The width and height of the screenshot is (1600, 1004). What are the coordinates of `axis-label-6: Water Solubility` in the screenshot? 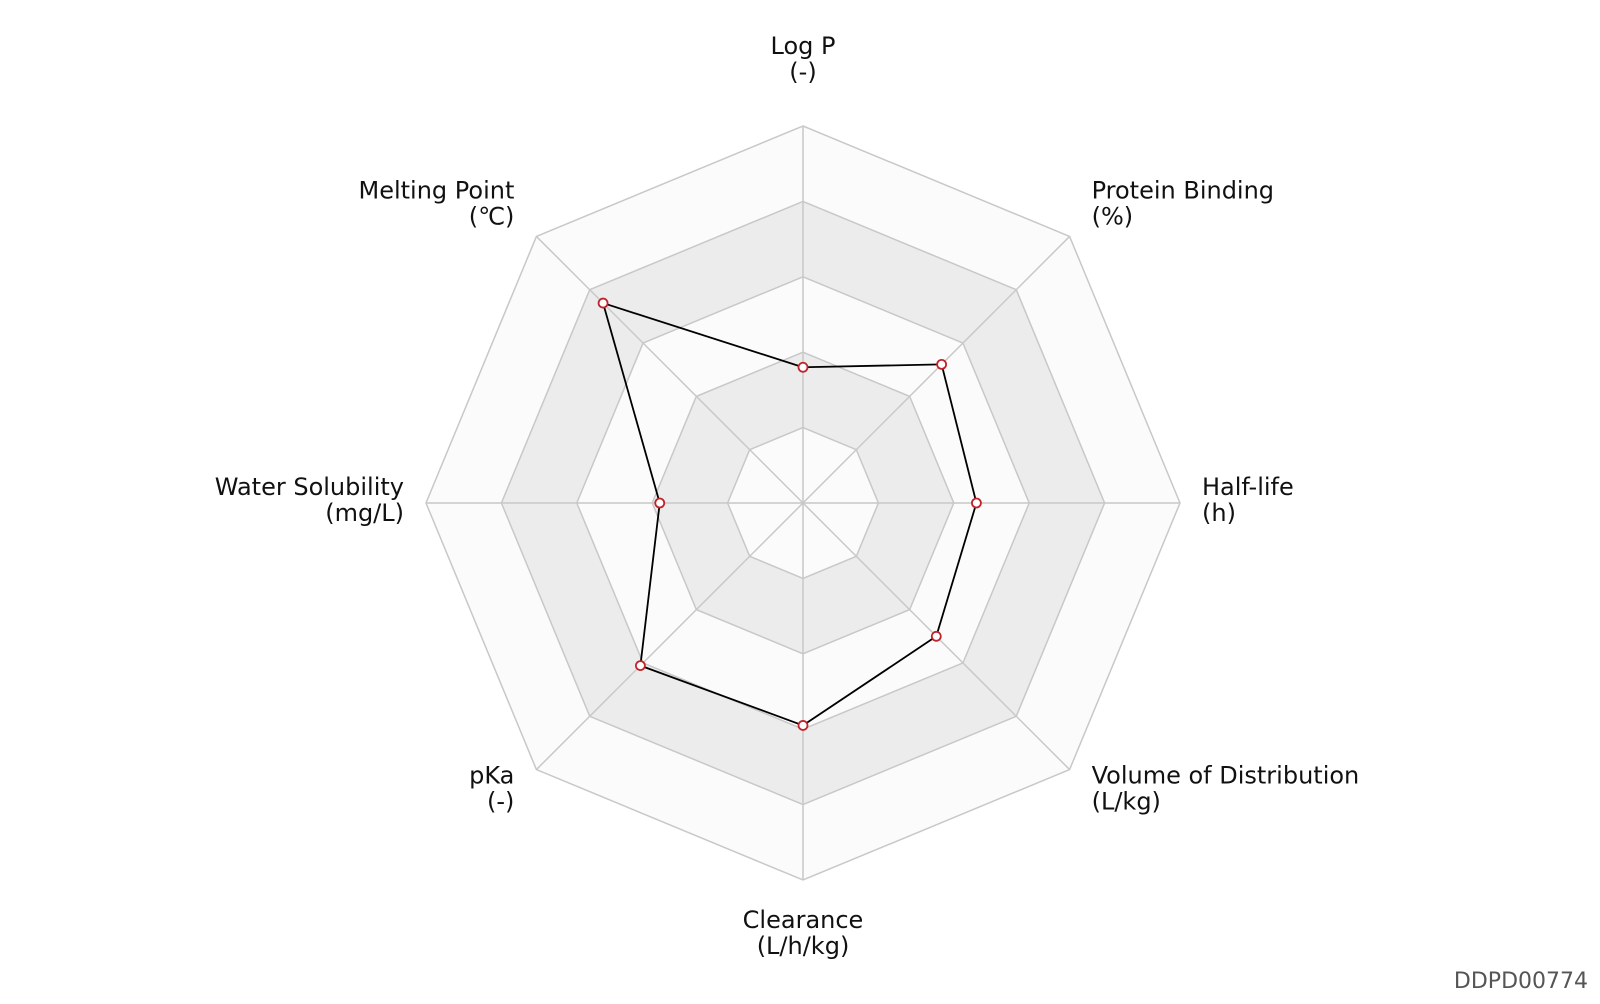 It's located at (309, 487).